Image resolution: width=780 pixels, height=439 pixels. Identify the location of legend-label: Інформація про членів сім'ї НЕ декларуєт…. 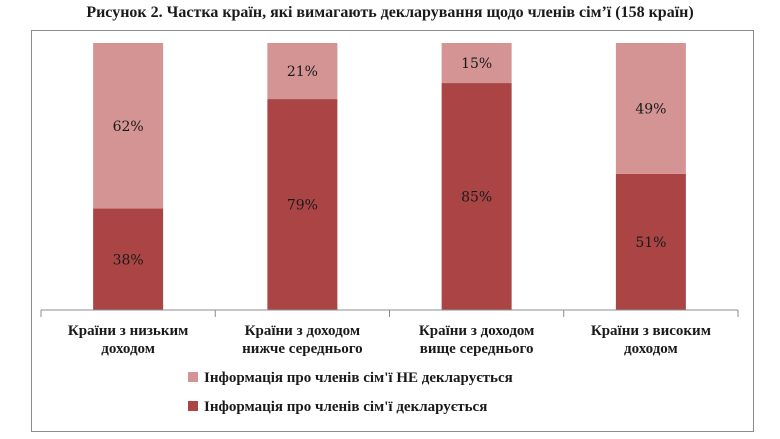
(358, 378).